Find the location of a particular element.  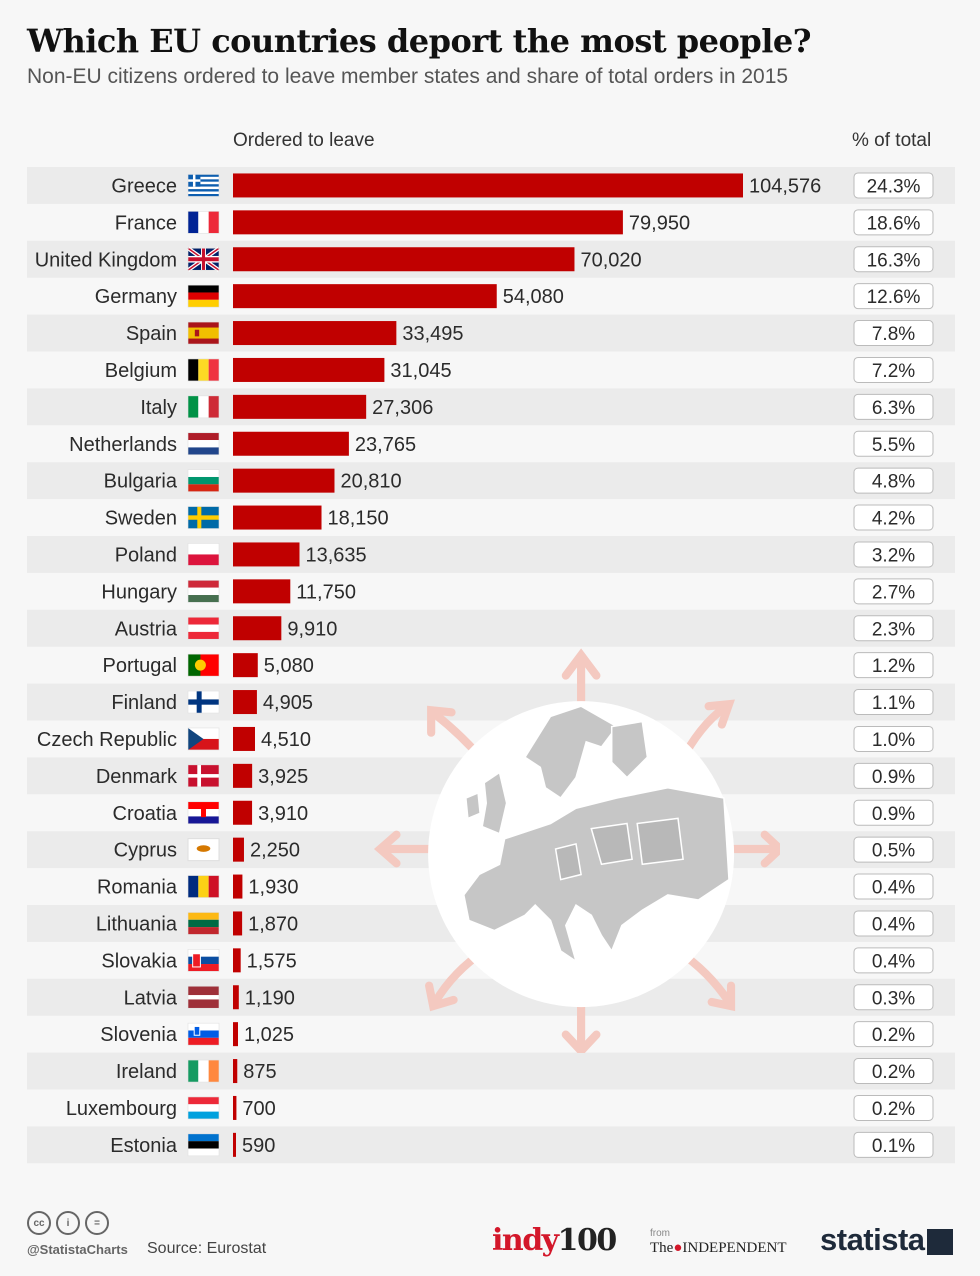

italy-flag-icon is located at coordinates (203, 407).